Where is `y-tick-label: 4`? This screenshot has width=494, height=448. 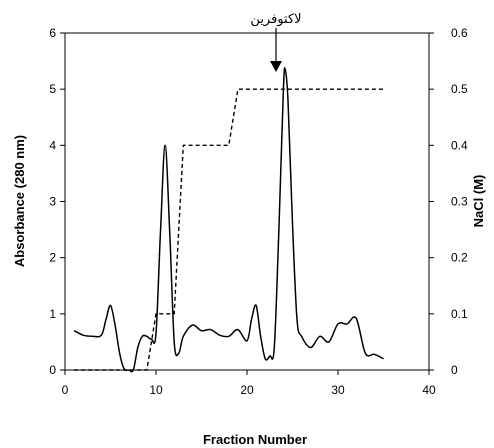
y-tick-label: 4 is located at coordinates (52, 145).